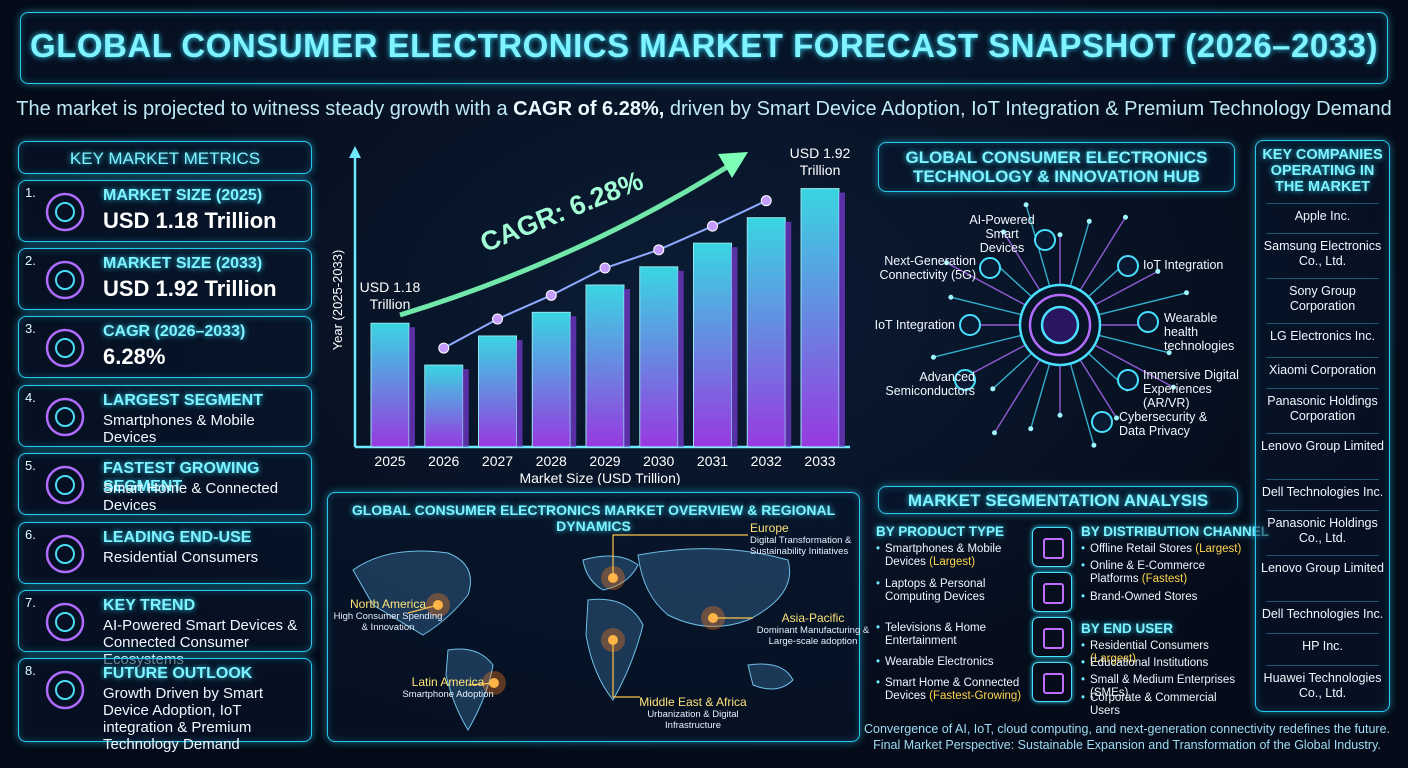  Describe the element at coordinates (658, 461) in the screenshot. I see `x-tick-label: 2030` at that location.